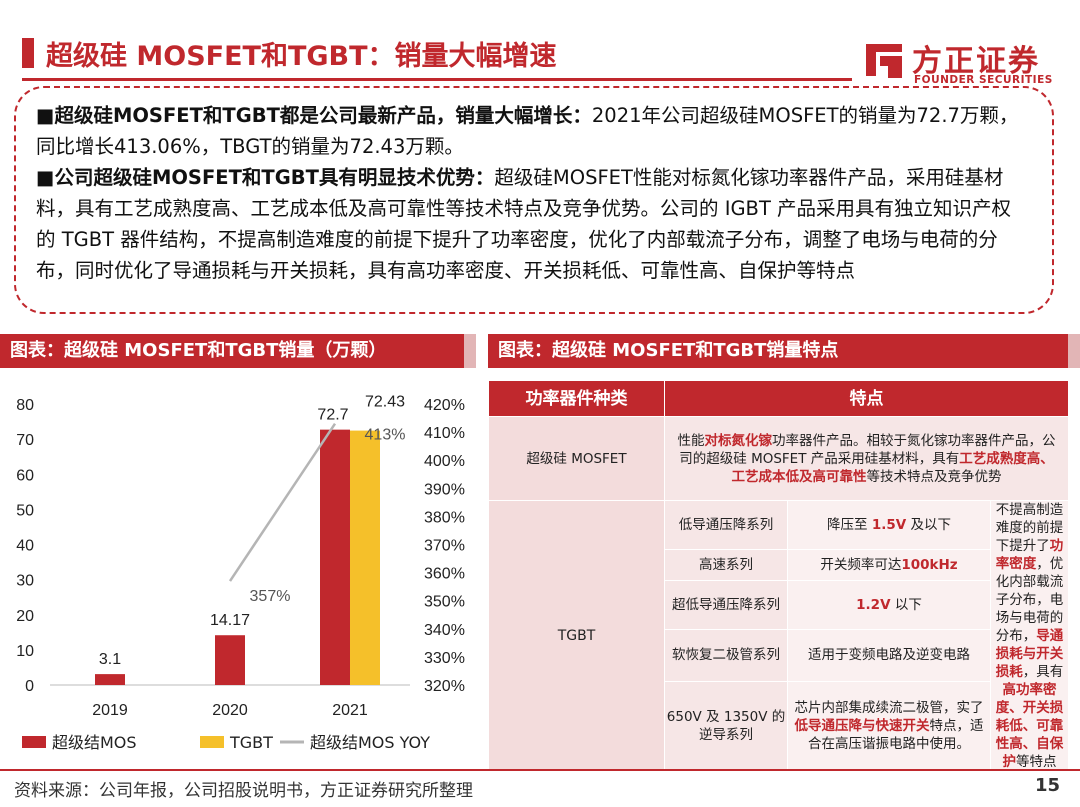 The width and height of the screenshot is (1080, 807). Describe the element at coordinates (25, 475) in the screenshot. I see `y-tick-label: 60` at that location.